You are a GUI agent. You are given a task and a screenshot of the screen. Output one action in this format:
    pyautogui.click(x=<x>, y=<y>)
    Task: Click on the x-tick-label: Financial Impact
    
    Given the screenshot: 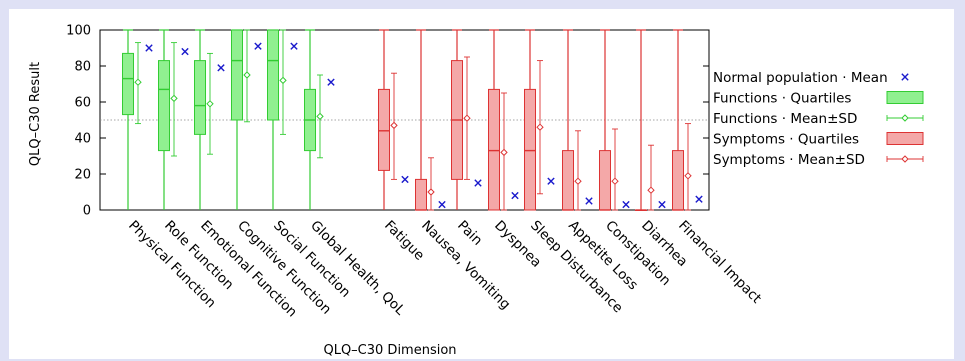 What is the action you would take?
    pyautogui.click(x=719, y=262)
    